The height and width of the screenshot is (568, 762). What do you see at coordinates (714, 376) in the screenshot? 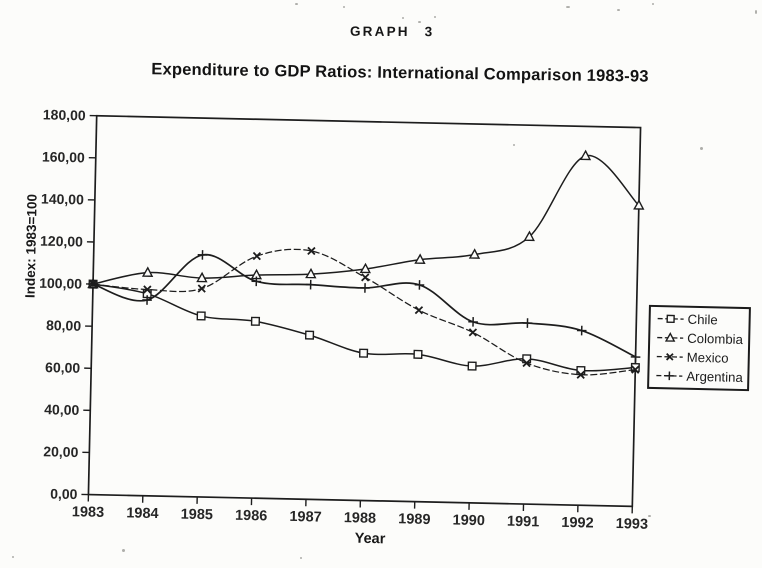
I see `legend-item-label: Argentina` at bounding box center [714, 376].